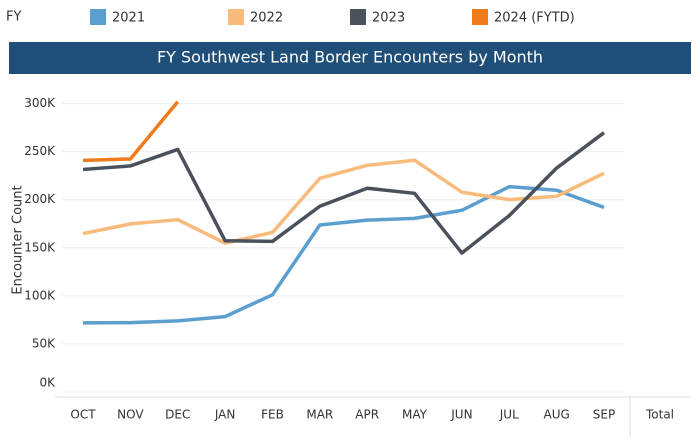 The image size is (700, 440). What do you see at coordinates (13, 17) in the screenshot?
I see `legend-title: FY` at bounding box center [13, 17].